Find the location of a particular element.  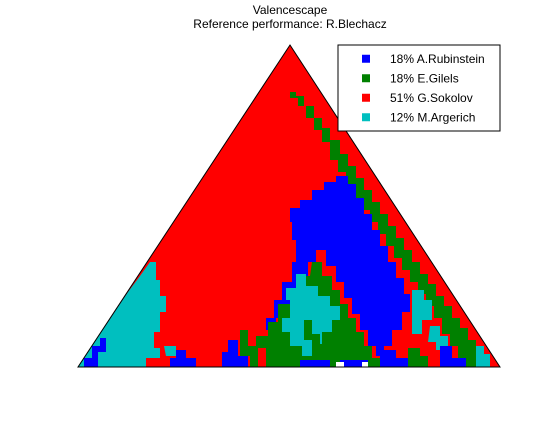

legend-entry-label: 18% A.Rubinstein is located at coordinates (437, 59).